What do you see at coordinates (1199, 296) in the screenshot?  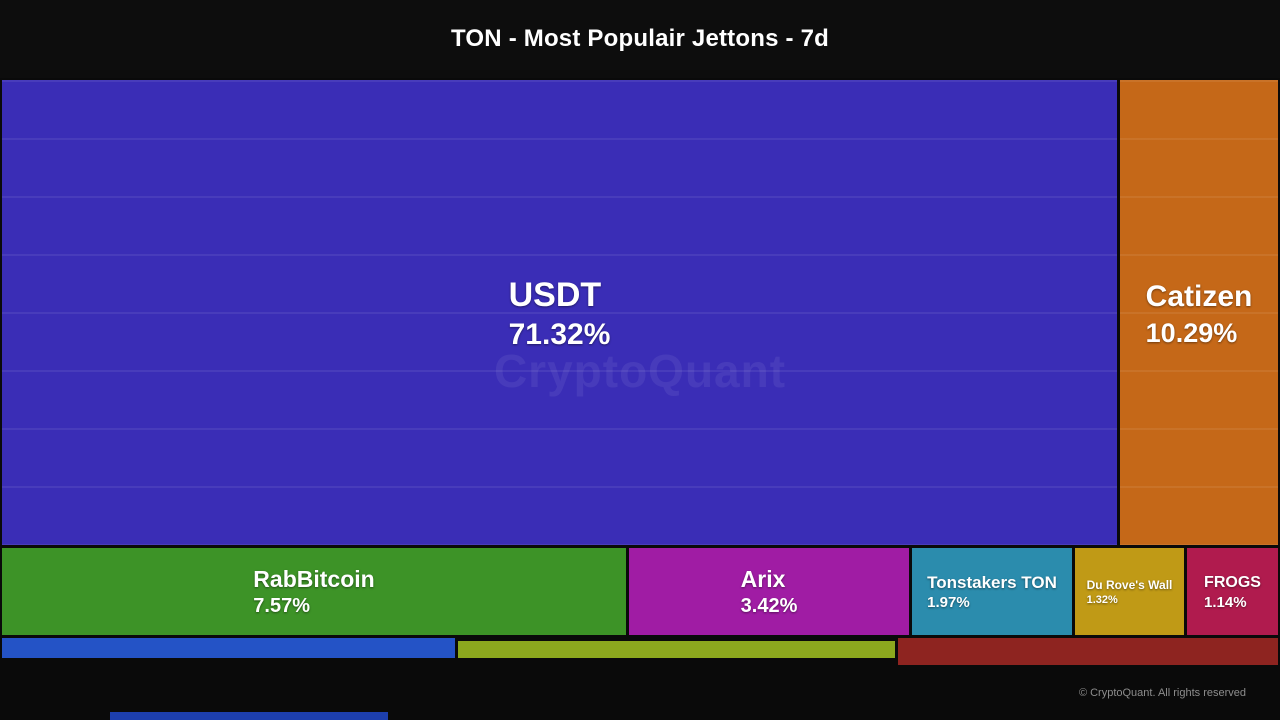 I see `block-name: Catizen` at bounding box center [1199, 296].